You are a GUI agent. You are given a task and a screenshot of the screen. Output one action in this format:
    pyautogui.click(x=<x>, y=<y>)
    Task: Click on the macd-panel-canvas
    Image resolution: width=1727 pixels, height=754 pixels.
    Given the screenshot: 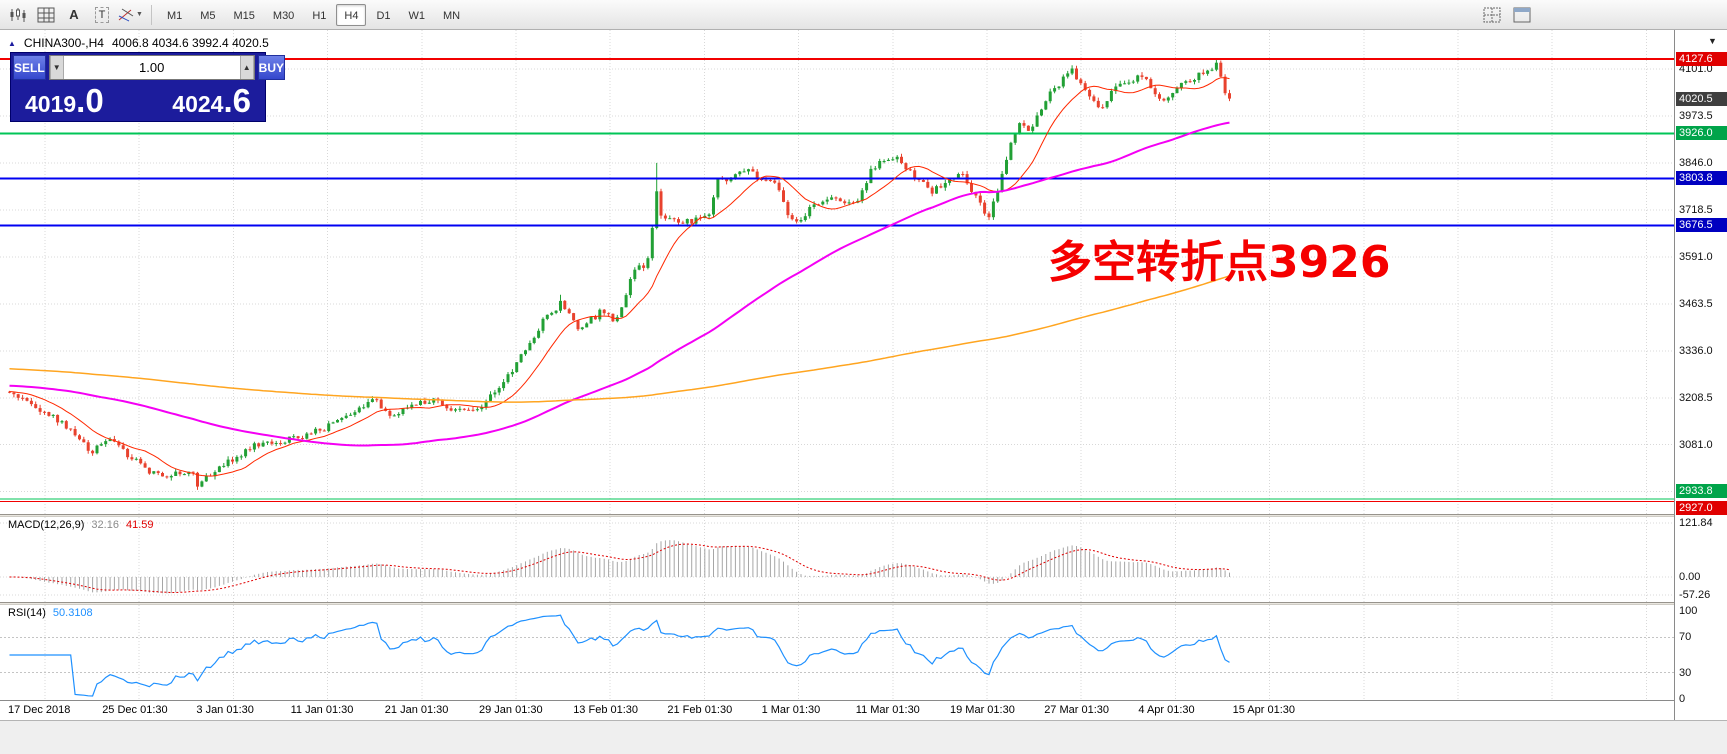 What is the action you would take?
    pyautogui.click(x=837, y=559)
    